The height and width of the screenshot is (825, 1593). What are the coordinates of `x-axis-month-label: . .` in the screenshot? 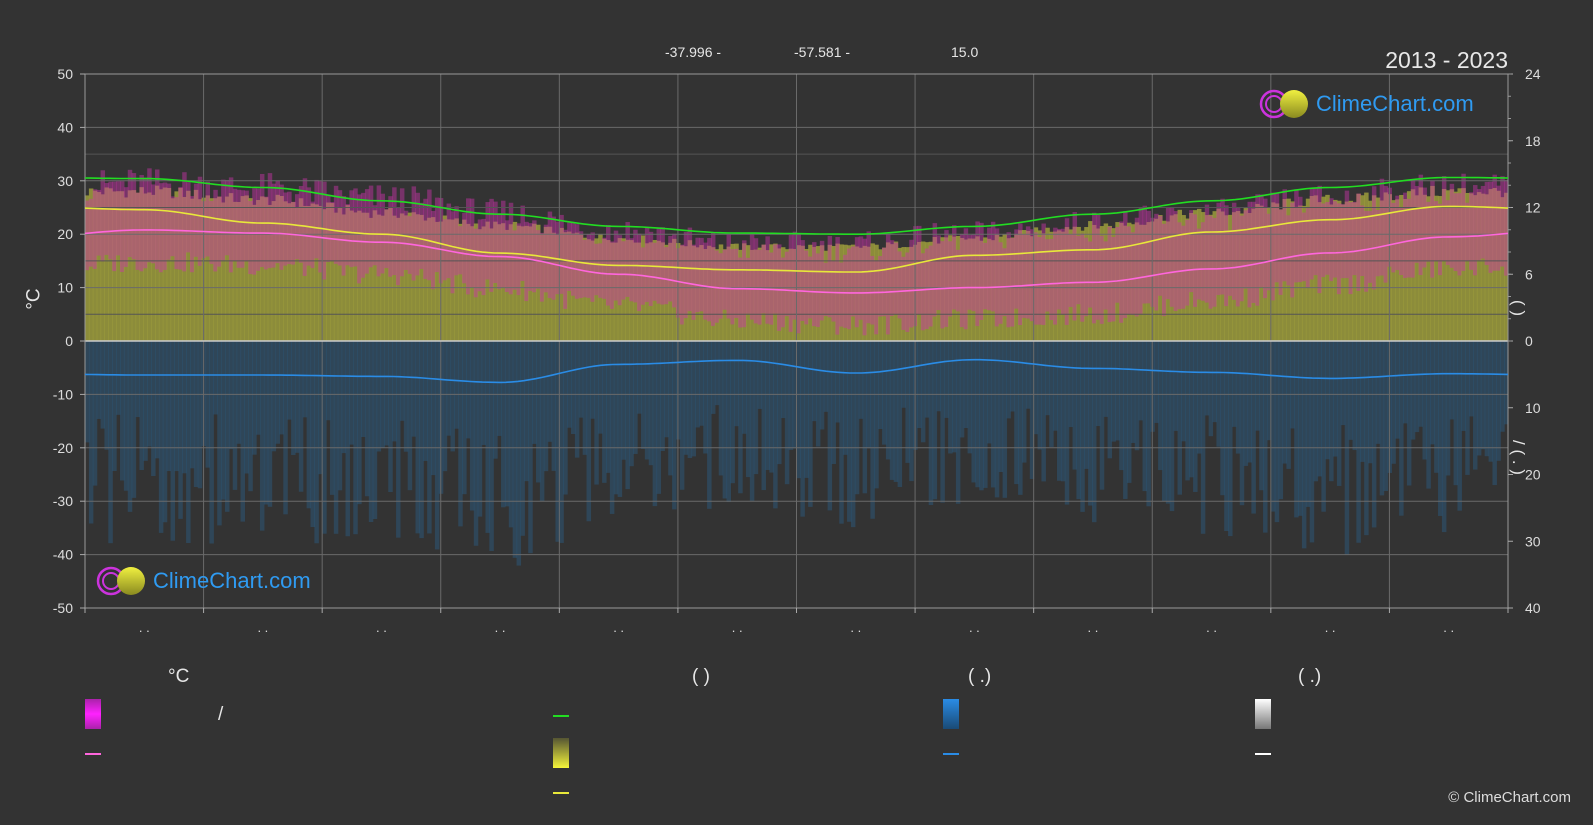 It's located at (1093, 627).